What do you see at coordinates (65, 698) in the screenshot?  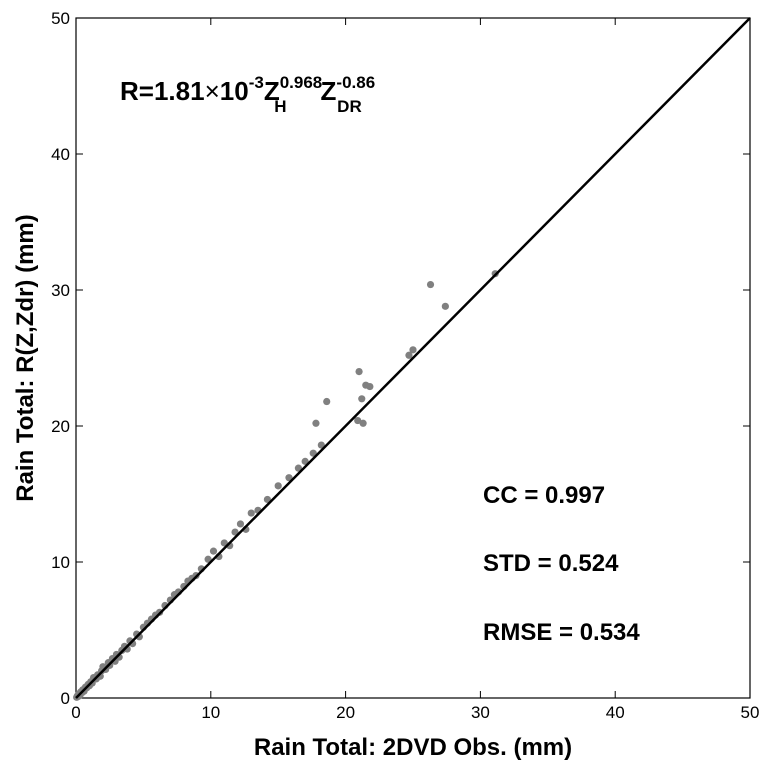 I see `y-tick-label: 0` at bounding box center [65, 698].